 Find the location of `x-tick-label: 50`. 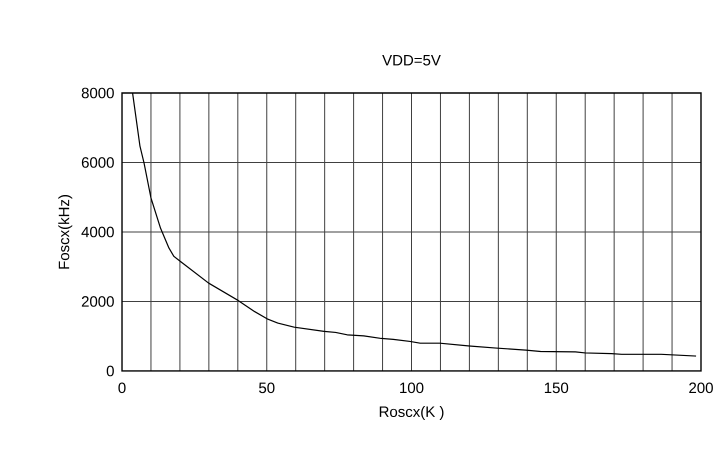

x-tick-label: 50 is located at coordinates (266, 388).